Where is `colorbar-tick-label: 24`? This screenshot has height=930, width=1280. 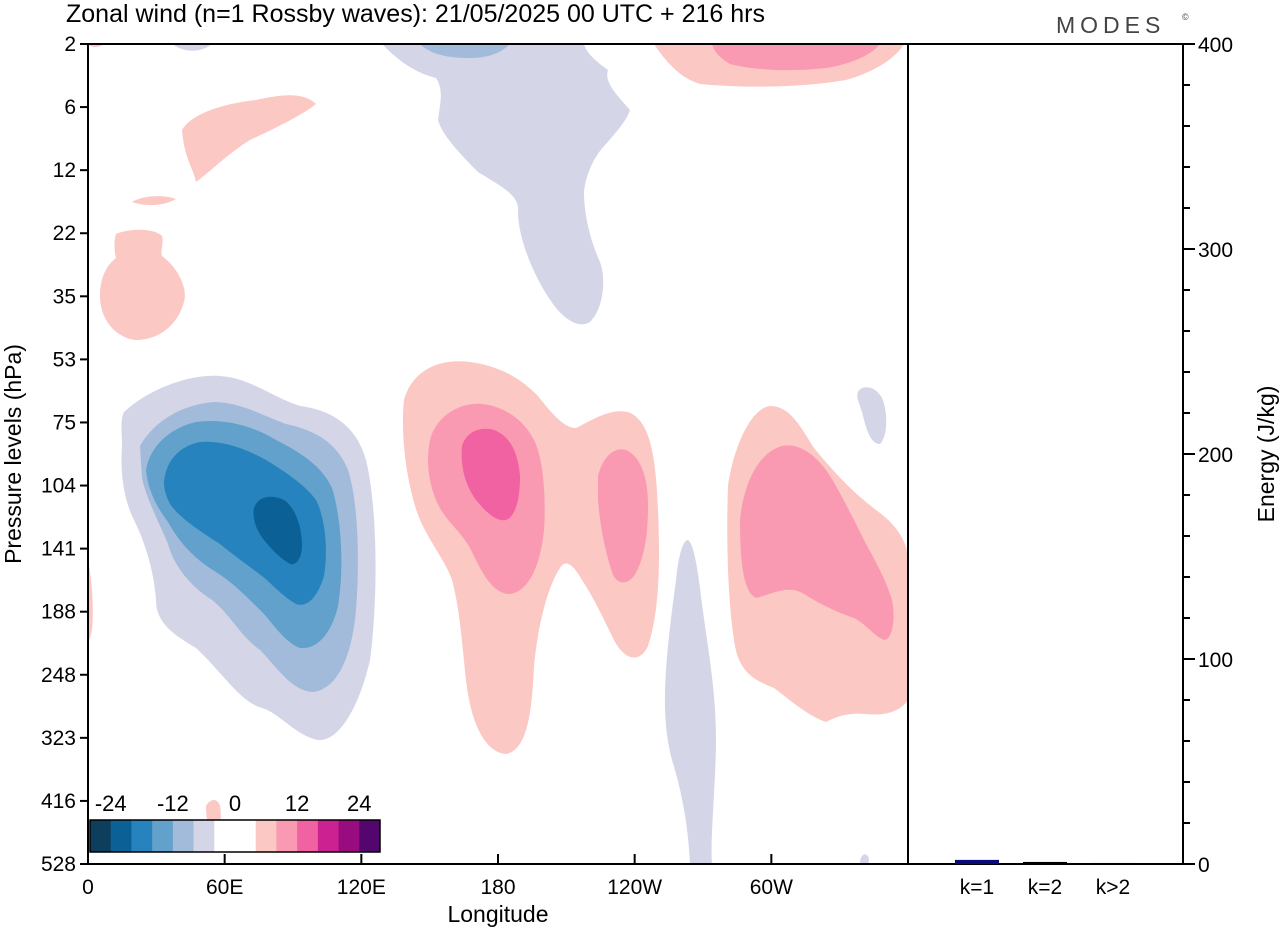
colorbar-tick-label: 24 is located at coordinates (359, 803).